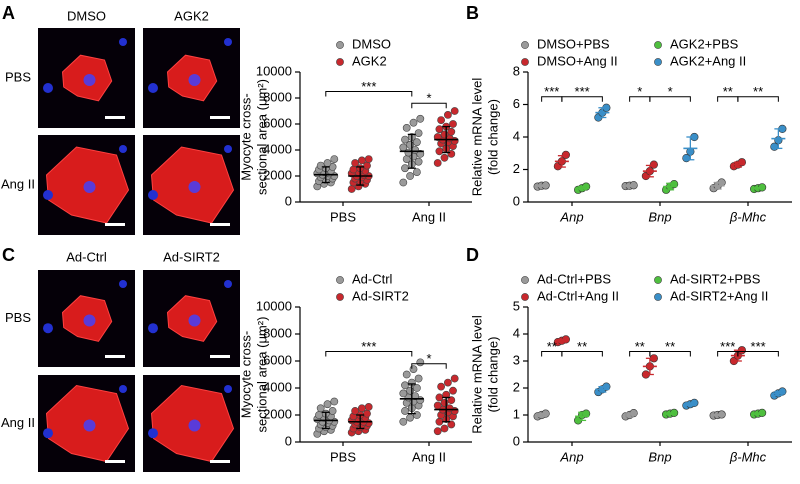 Image resolution: width=800 pixels, height=484 pixels. What do you see at coordinates (380, 295) in the screenshot?
I see `legend-label: Ad-SIRT2` at bounding box center [380, 295].